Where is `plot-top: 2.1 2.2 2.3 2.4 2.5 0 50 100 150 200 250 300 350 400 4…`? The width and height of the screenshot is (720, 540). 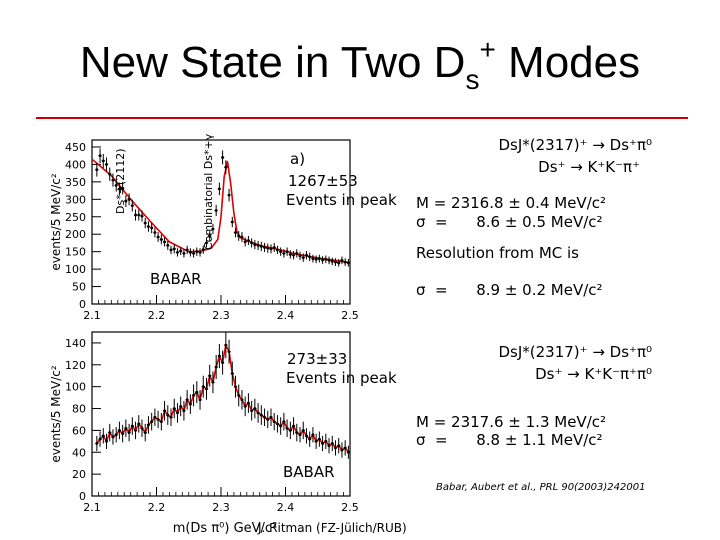
plot-top: 2.1 2.2 2.3 2.4 2.5 0 50 100 150 200 250 300 350 400 4… is located at coordinates (204, 230).